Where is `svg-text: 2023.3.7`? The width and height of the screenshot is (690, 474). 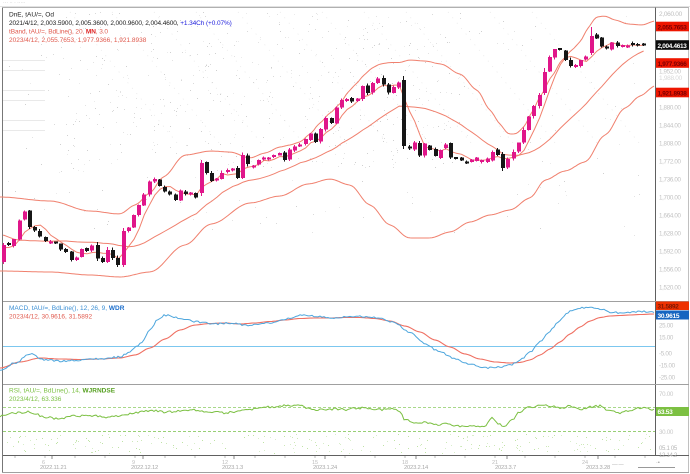 svg-text: 2023.3.7 is located at coordinates (505, 468).